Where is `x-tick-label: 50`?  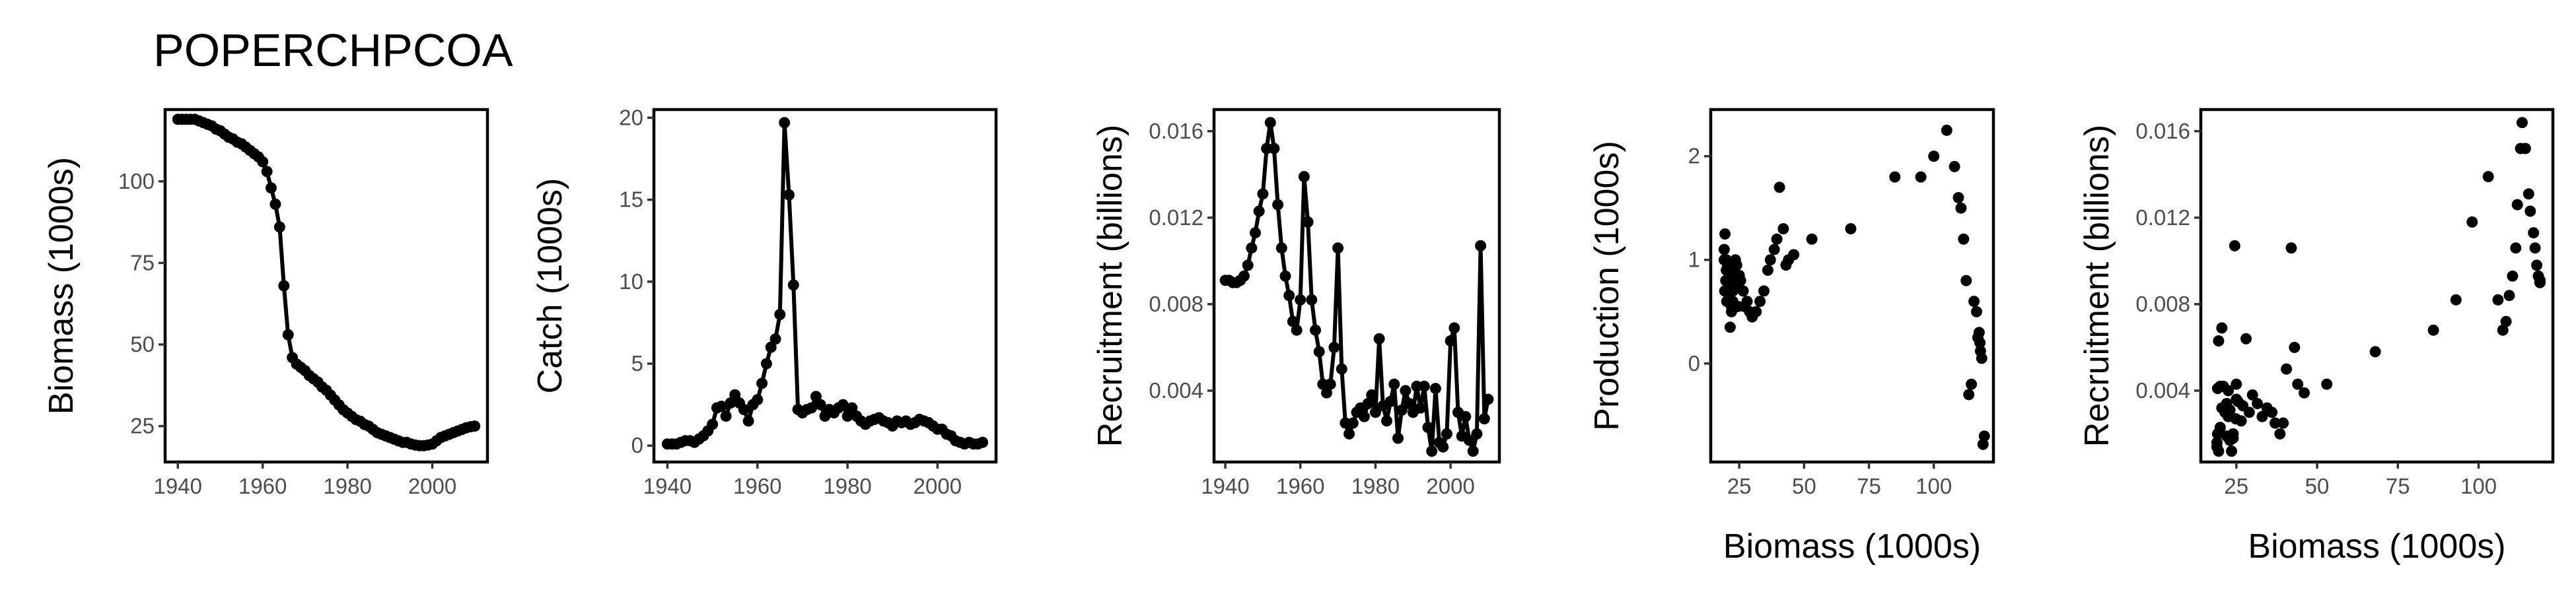
x-tick-label: 50 is located at coordinates (1804, 486).